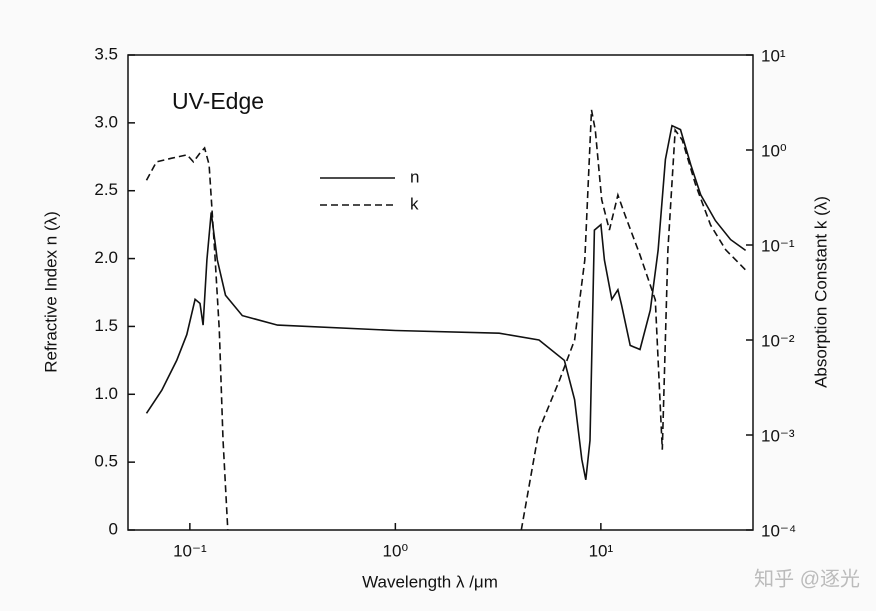  Describe the element at coordinates (414, 203) in the screenshot. I see `legend-label: k` at that location.